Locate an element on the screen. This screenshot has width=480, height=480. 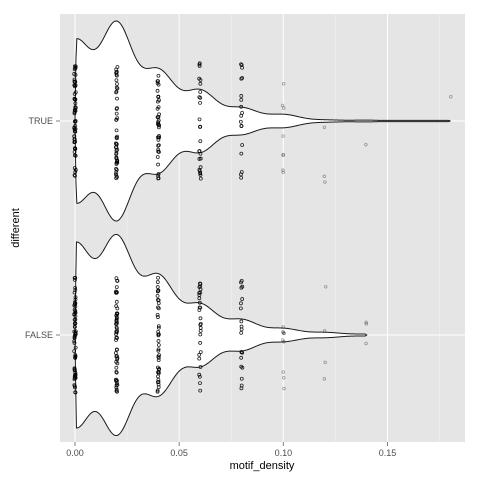
x-tick-label: 0.15 is located at coordinates (388, 453).